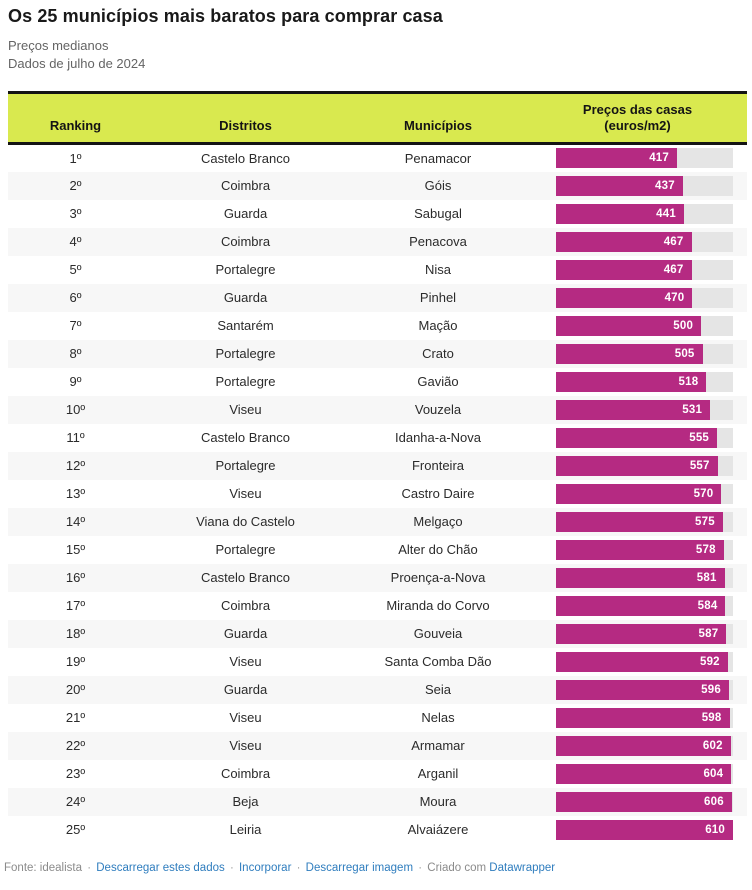  Describe the element at coordinates (641, 605) in the screenshot. I see `bar-fill: 584` at that location.